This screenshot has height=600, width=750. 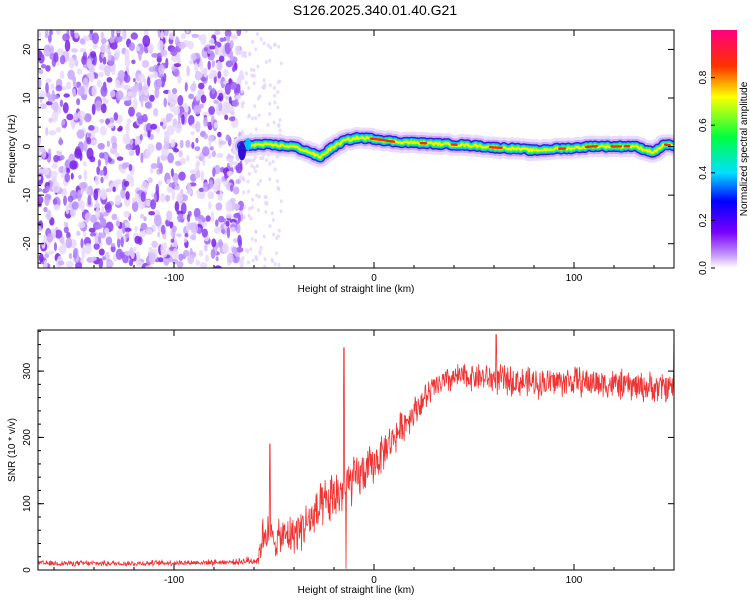 What do you see at coordinates (27, 194) in the screenshot?
I see `spectrogram-y-tick-label: -10` at bounding box center [27, 194].